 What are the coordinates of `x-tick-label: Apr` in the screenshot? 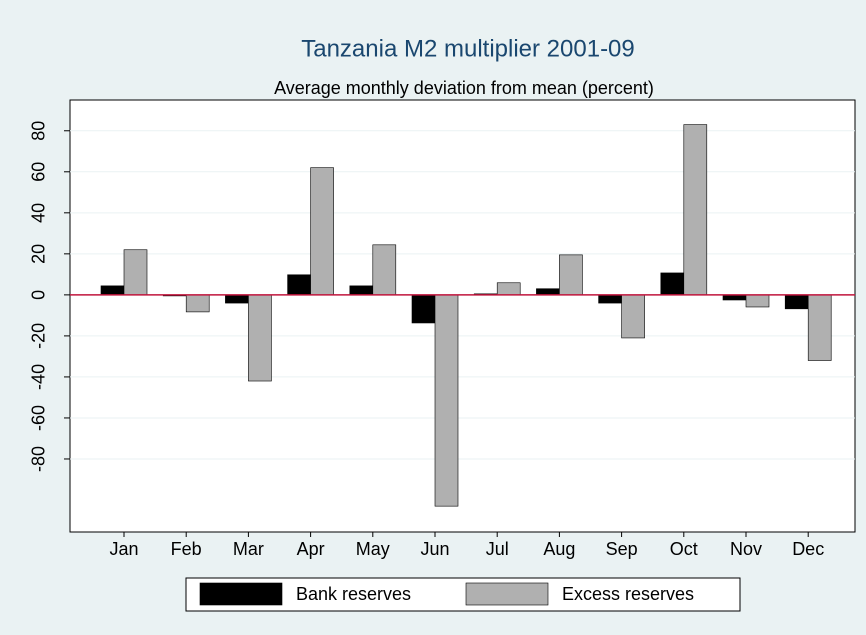 It's located at (311, 549).